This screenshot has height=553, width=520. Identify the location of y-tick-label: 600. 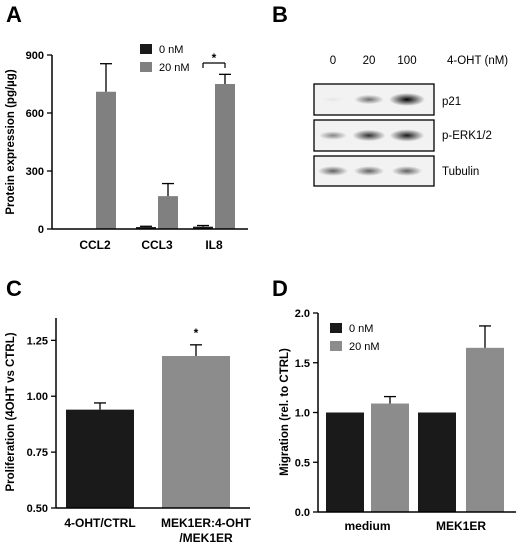
(35, 114).